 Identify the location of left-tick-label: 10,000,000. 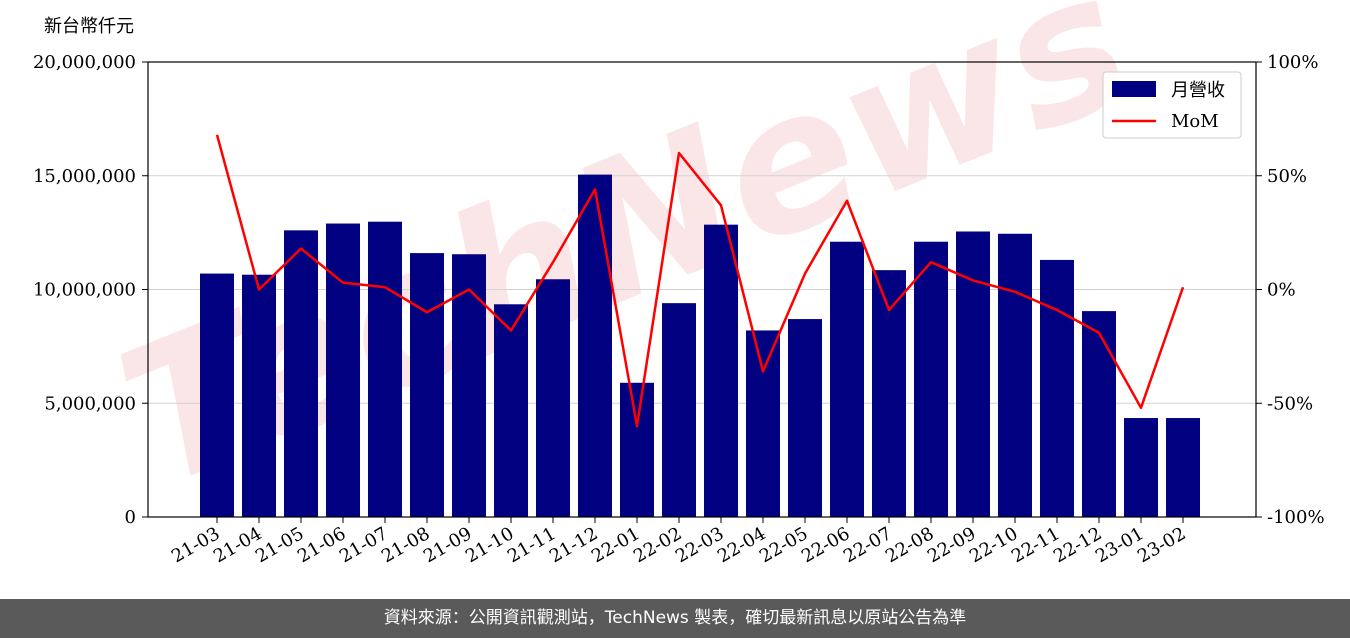
(84, 290).